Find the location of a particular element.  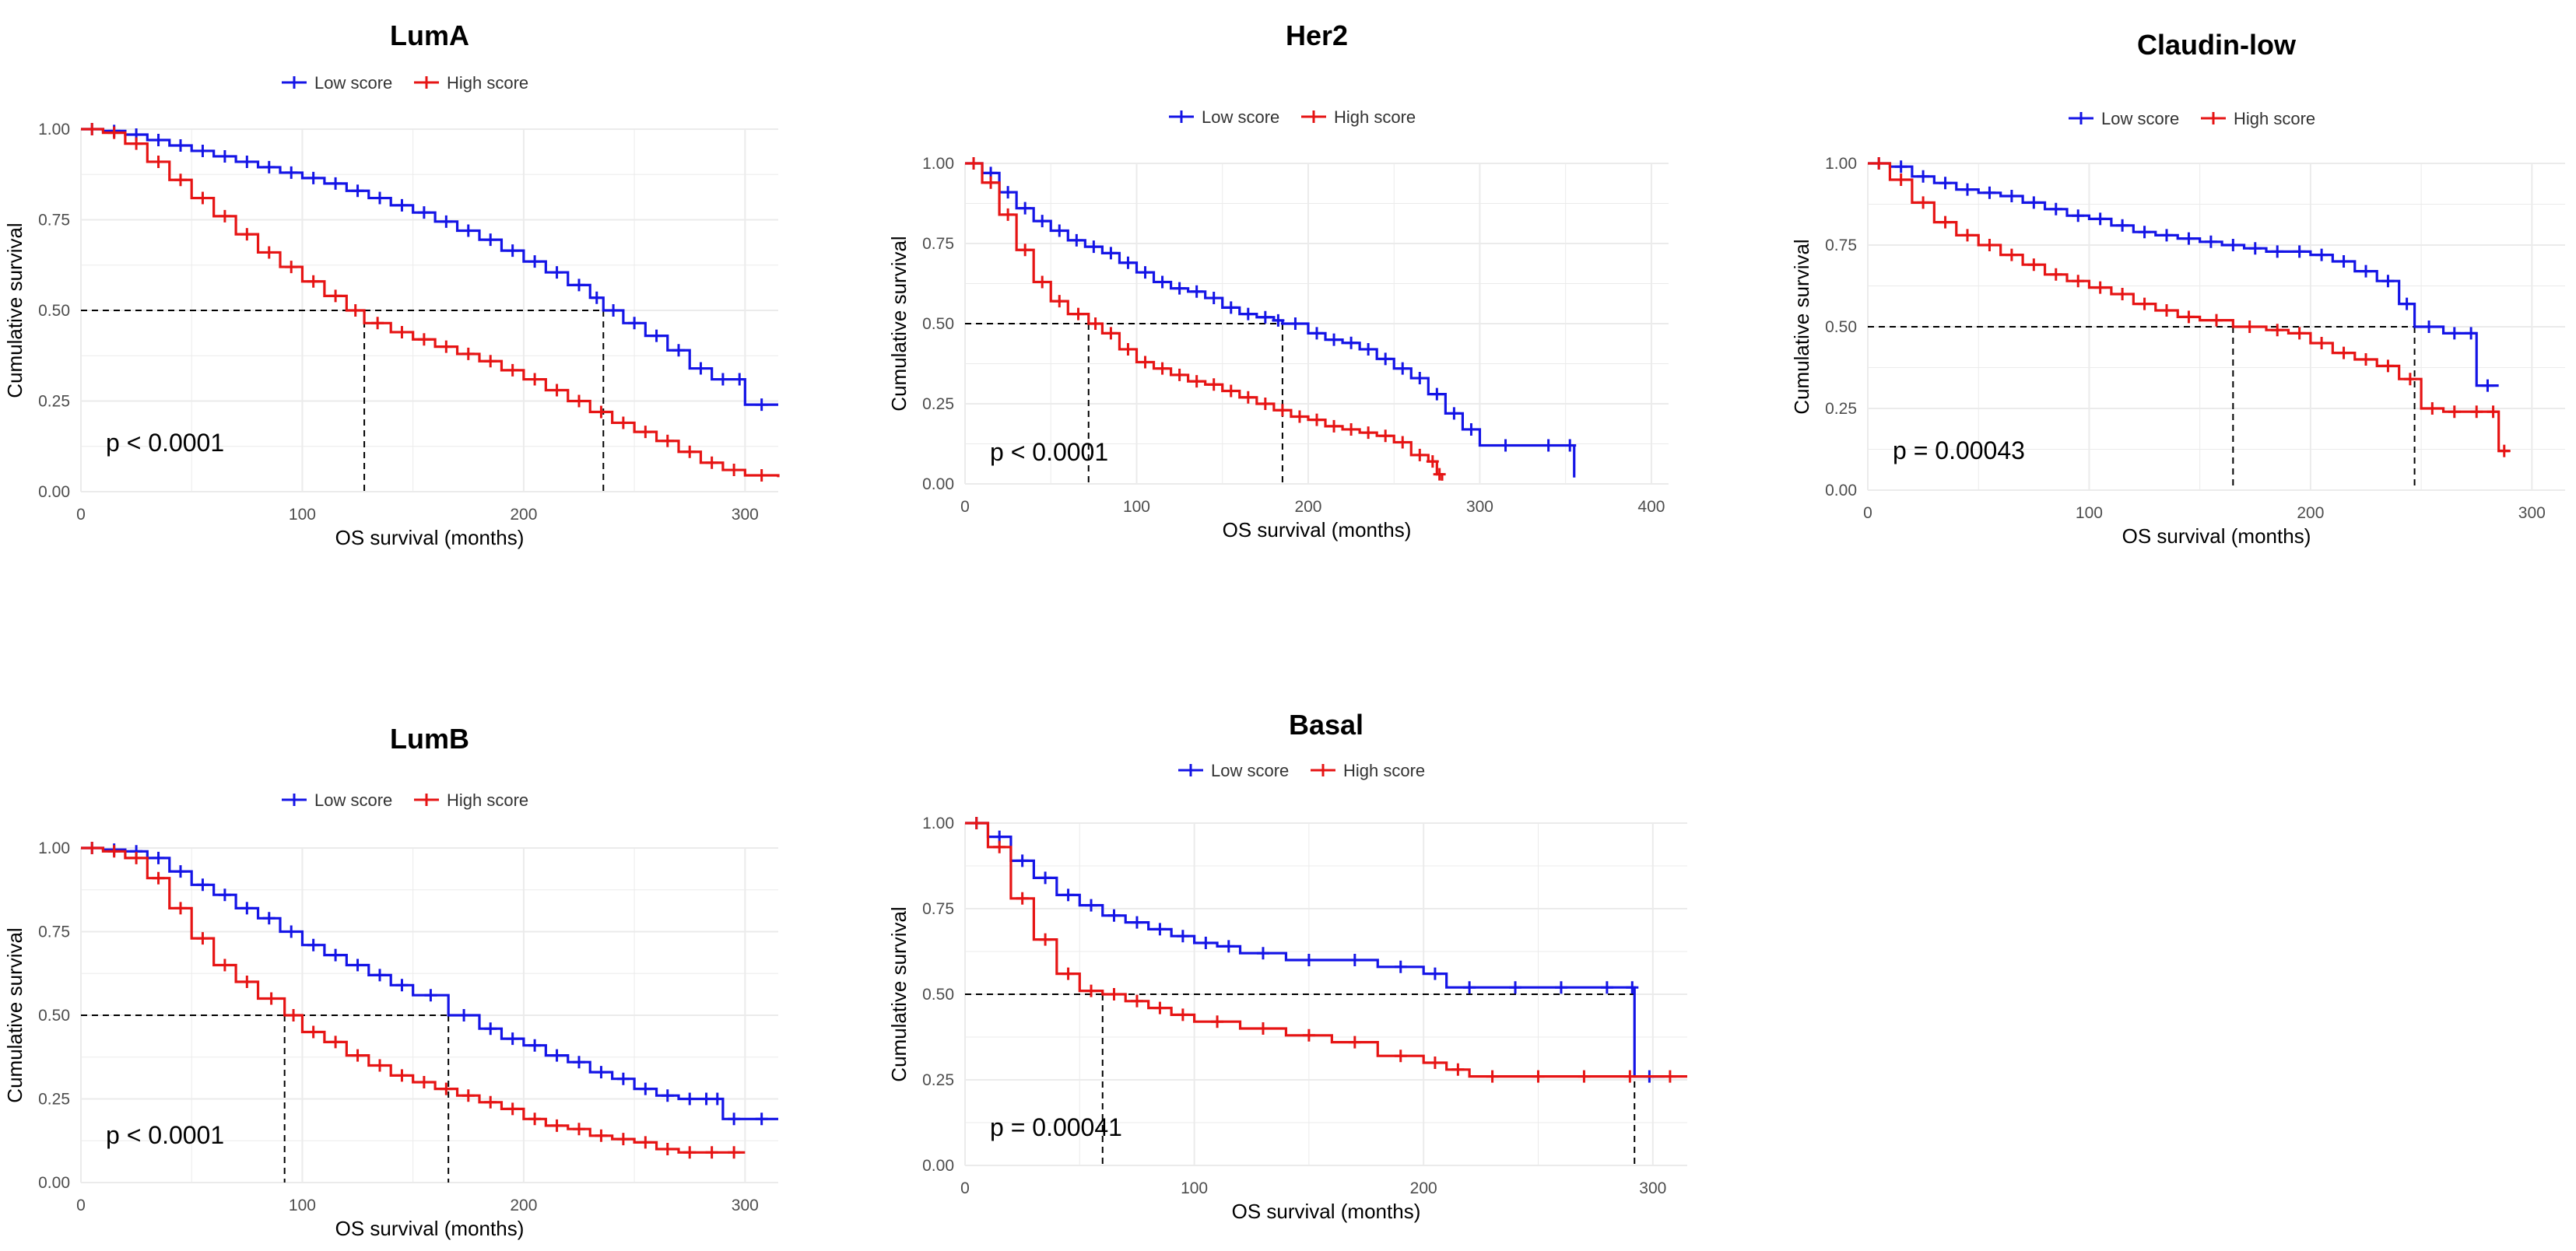

chart-title: LumB is located at coordinates (430, 739).